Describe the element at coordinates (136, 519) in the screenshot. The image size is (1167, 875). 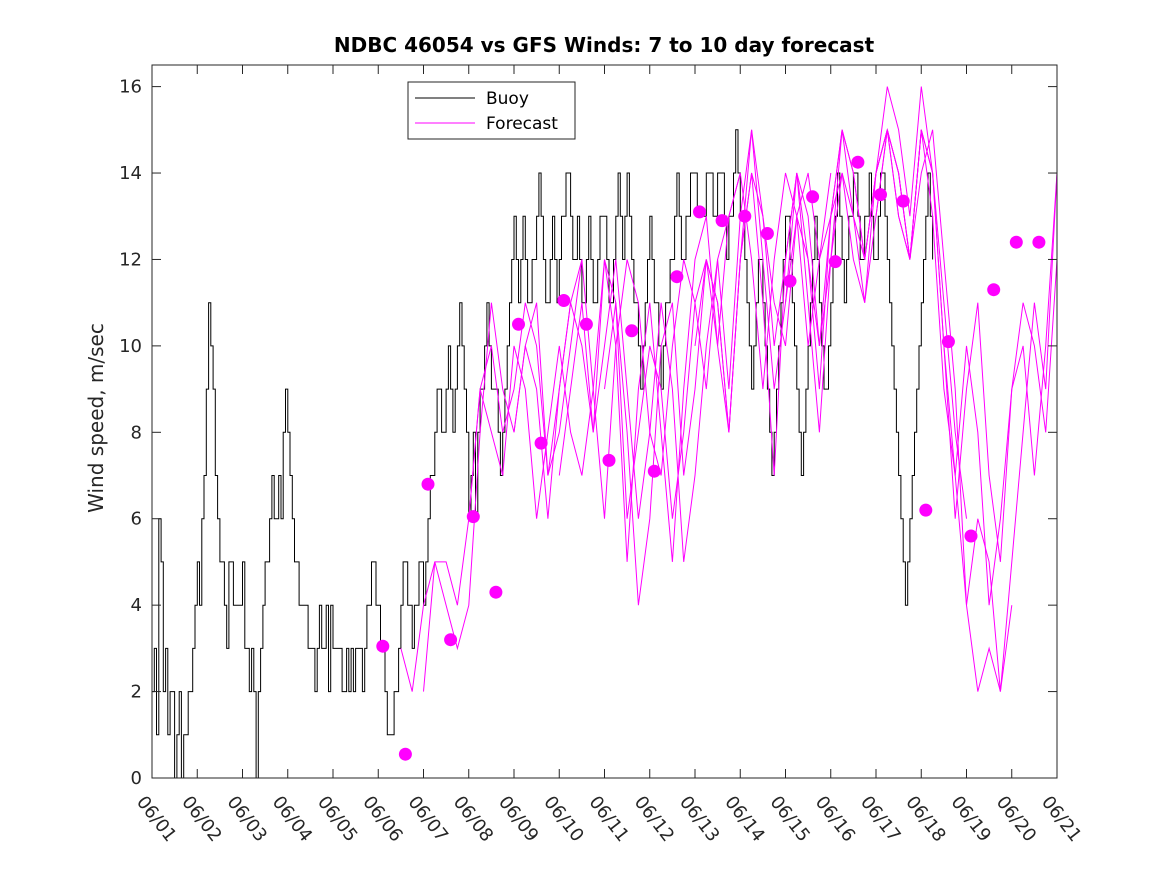
I see `y-tick-label: 6` at that location.